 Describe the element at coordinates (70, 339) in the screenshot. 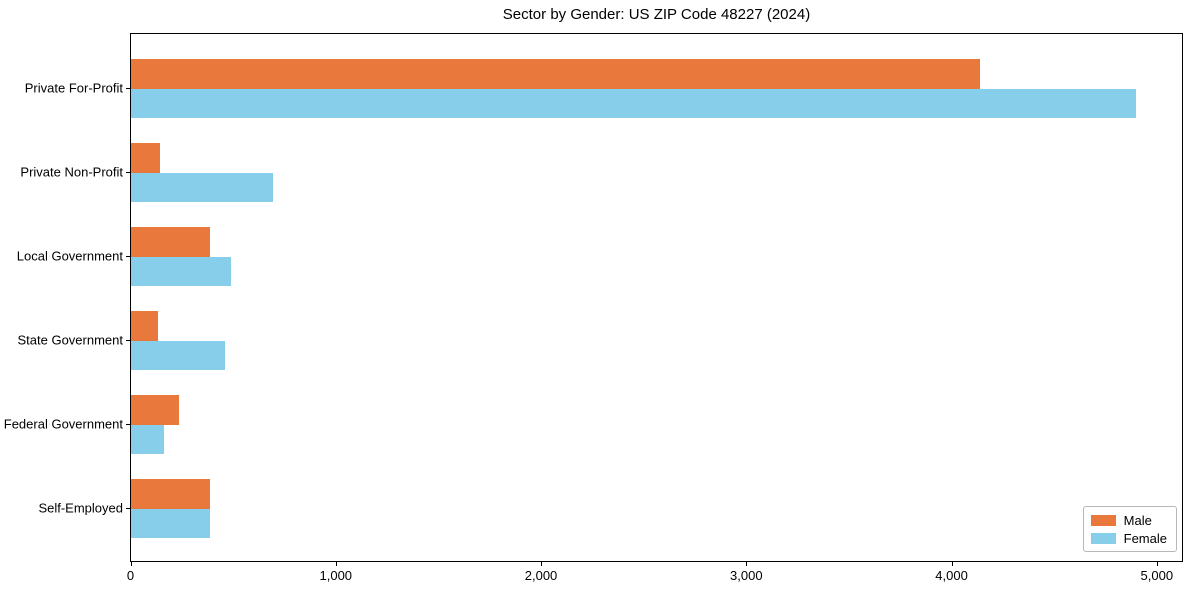

I see `category-label-state-government: State Government` at that location.